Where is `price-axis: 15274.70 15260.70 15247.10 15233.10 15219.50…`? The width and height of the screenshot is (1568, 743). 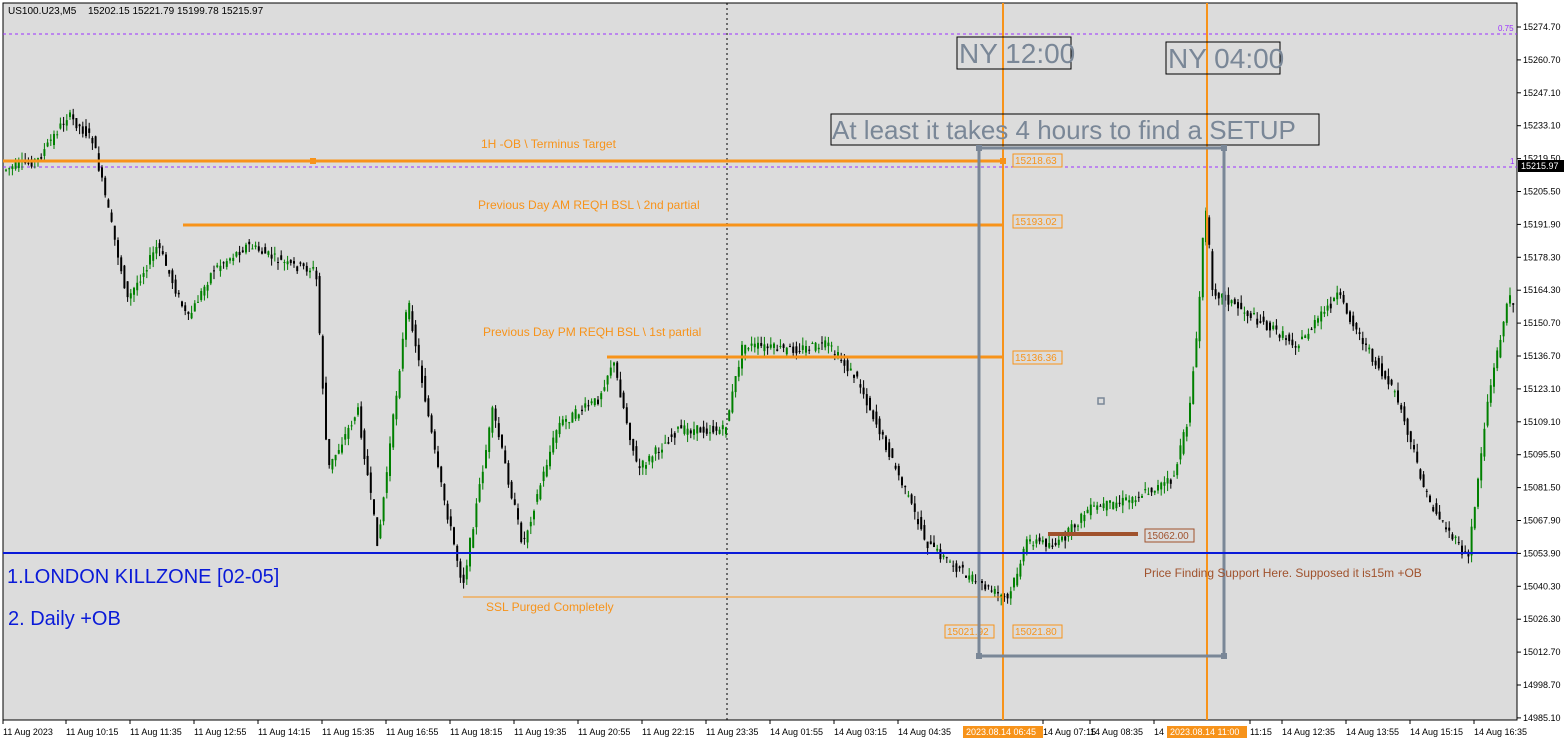 price-axis: 15274.70 15260.70 15247.10 15233.10 15219.50… is located at coordinates (1539, 372).